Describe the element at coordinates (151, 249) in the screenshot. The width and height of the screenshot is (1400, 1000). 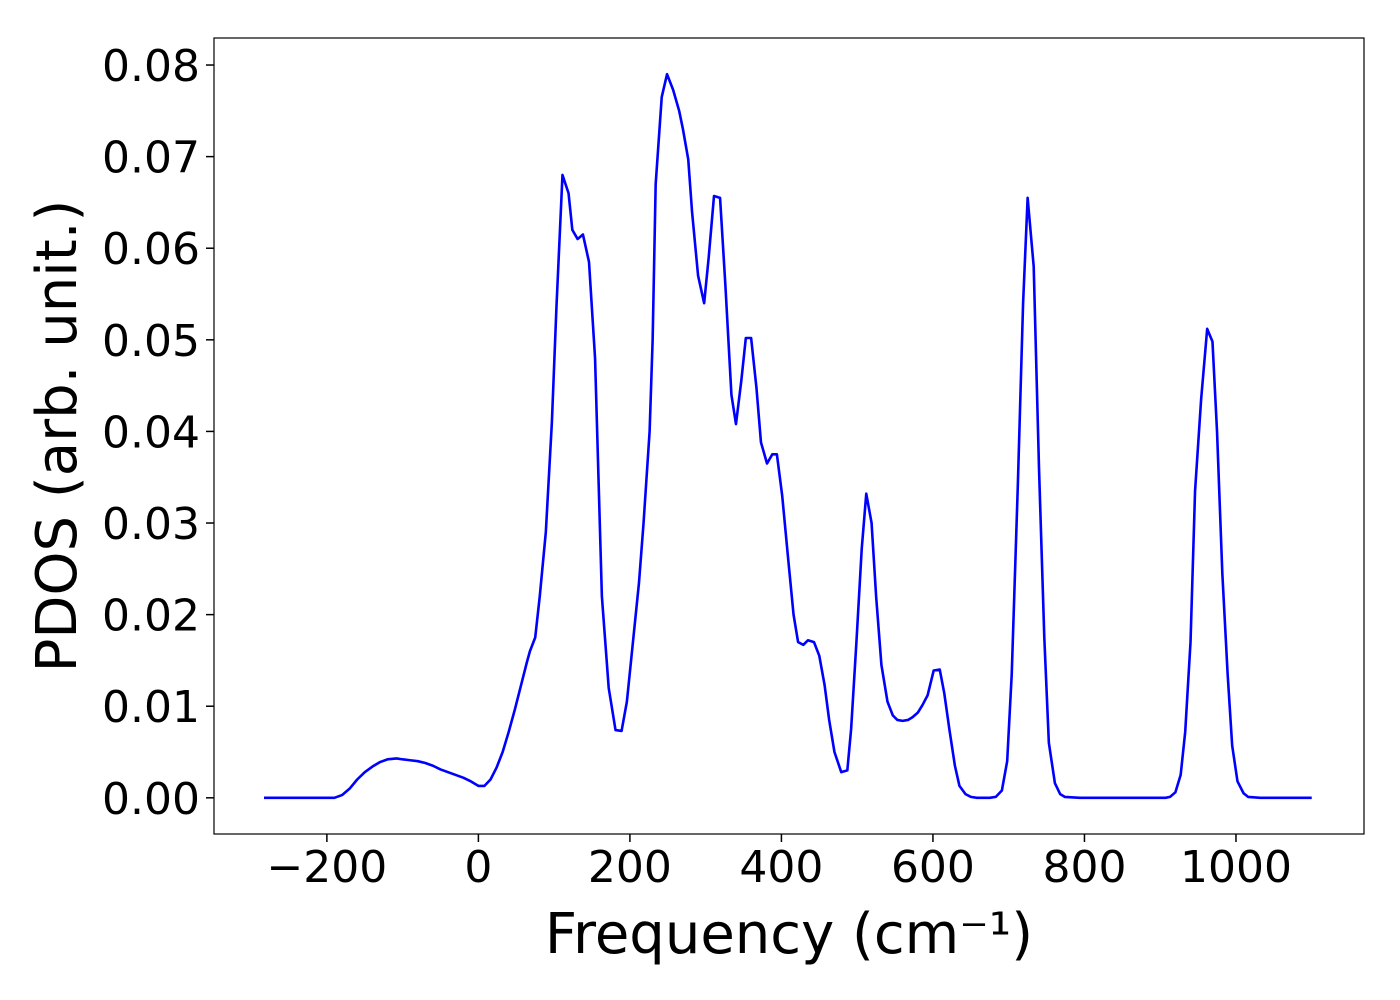
I see `y-tick-label: 0.06` at that location.